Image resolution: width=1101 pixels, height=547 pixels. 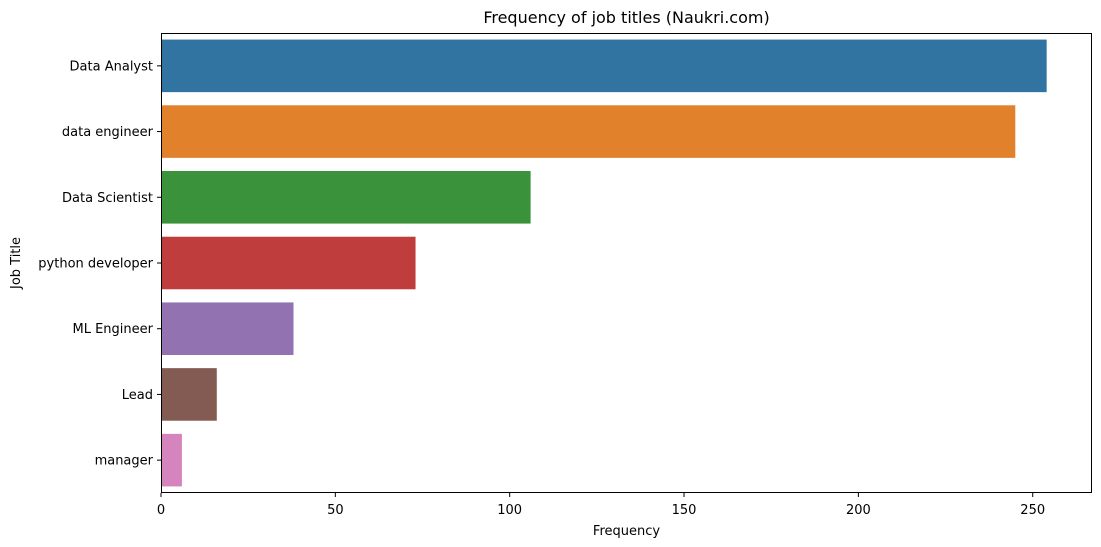 What do you see at coordinates (171, 460) in the screenshot?
I see `bar-manager` at bounding box center [171, 460].